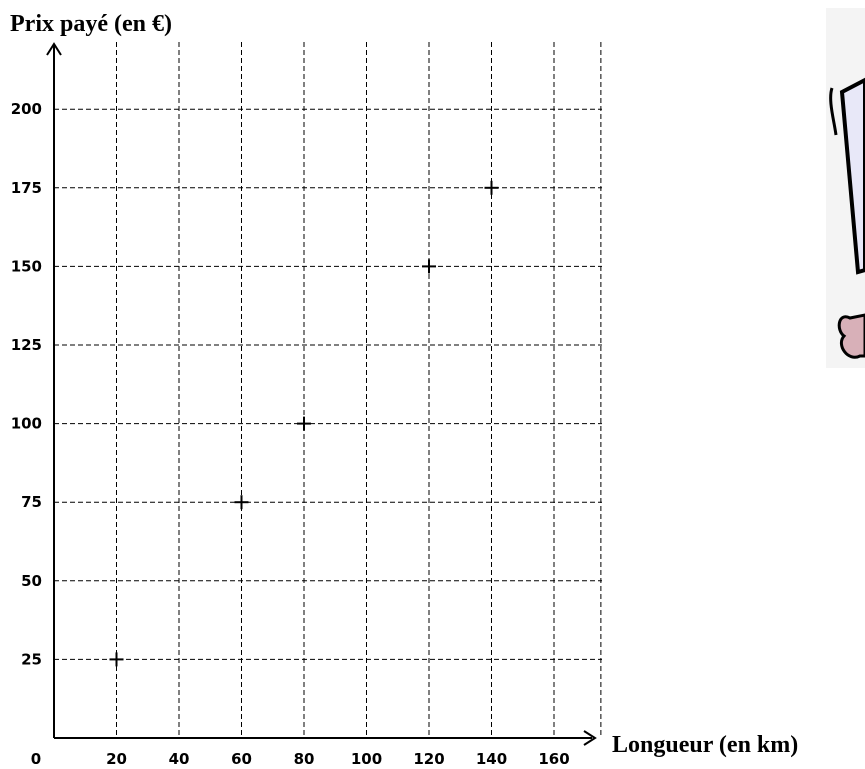 Image resolution: width=865 pixels, height=769 pixels. I want to click on x-tick-label: 20, so click(116, 759).